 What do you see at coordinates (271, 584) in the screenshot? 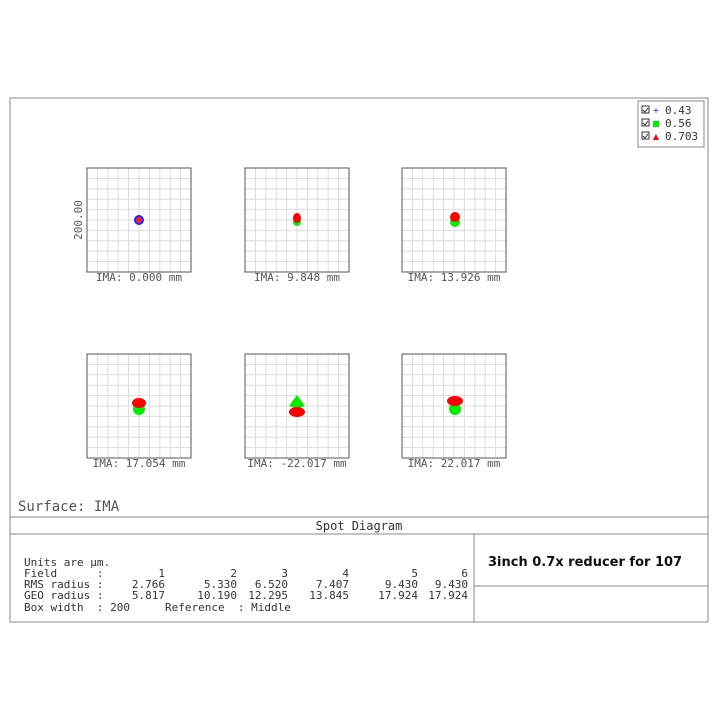
I see `cell: 6.520` at bounding box center [271, 584].